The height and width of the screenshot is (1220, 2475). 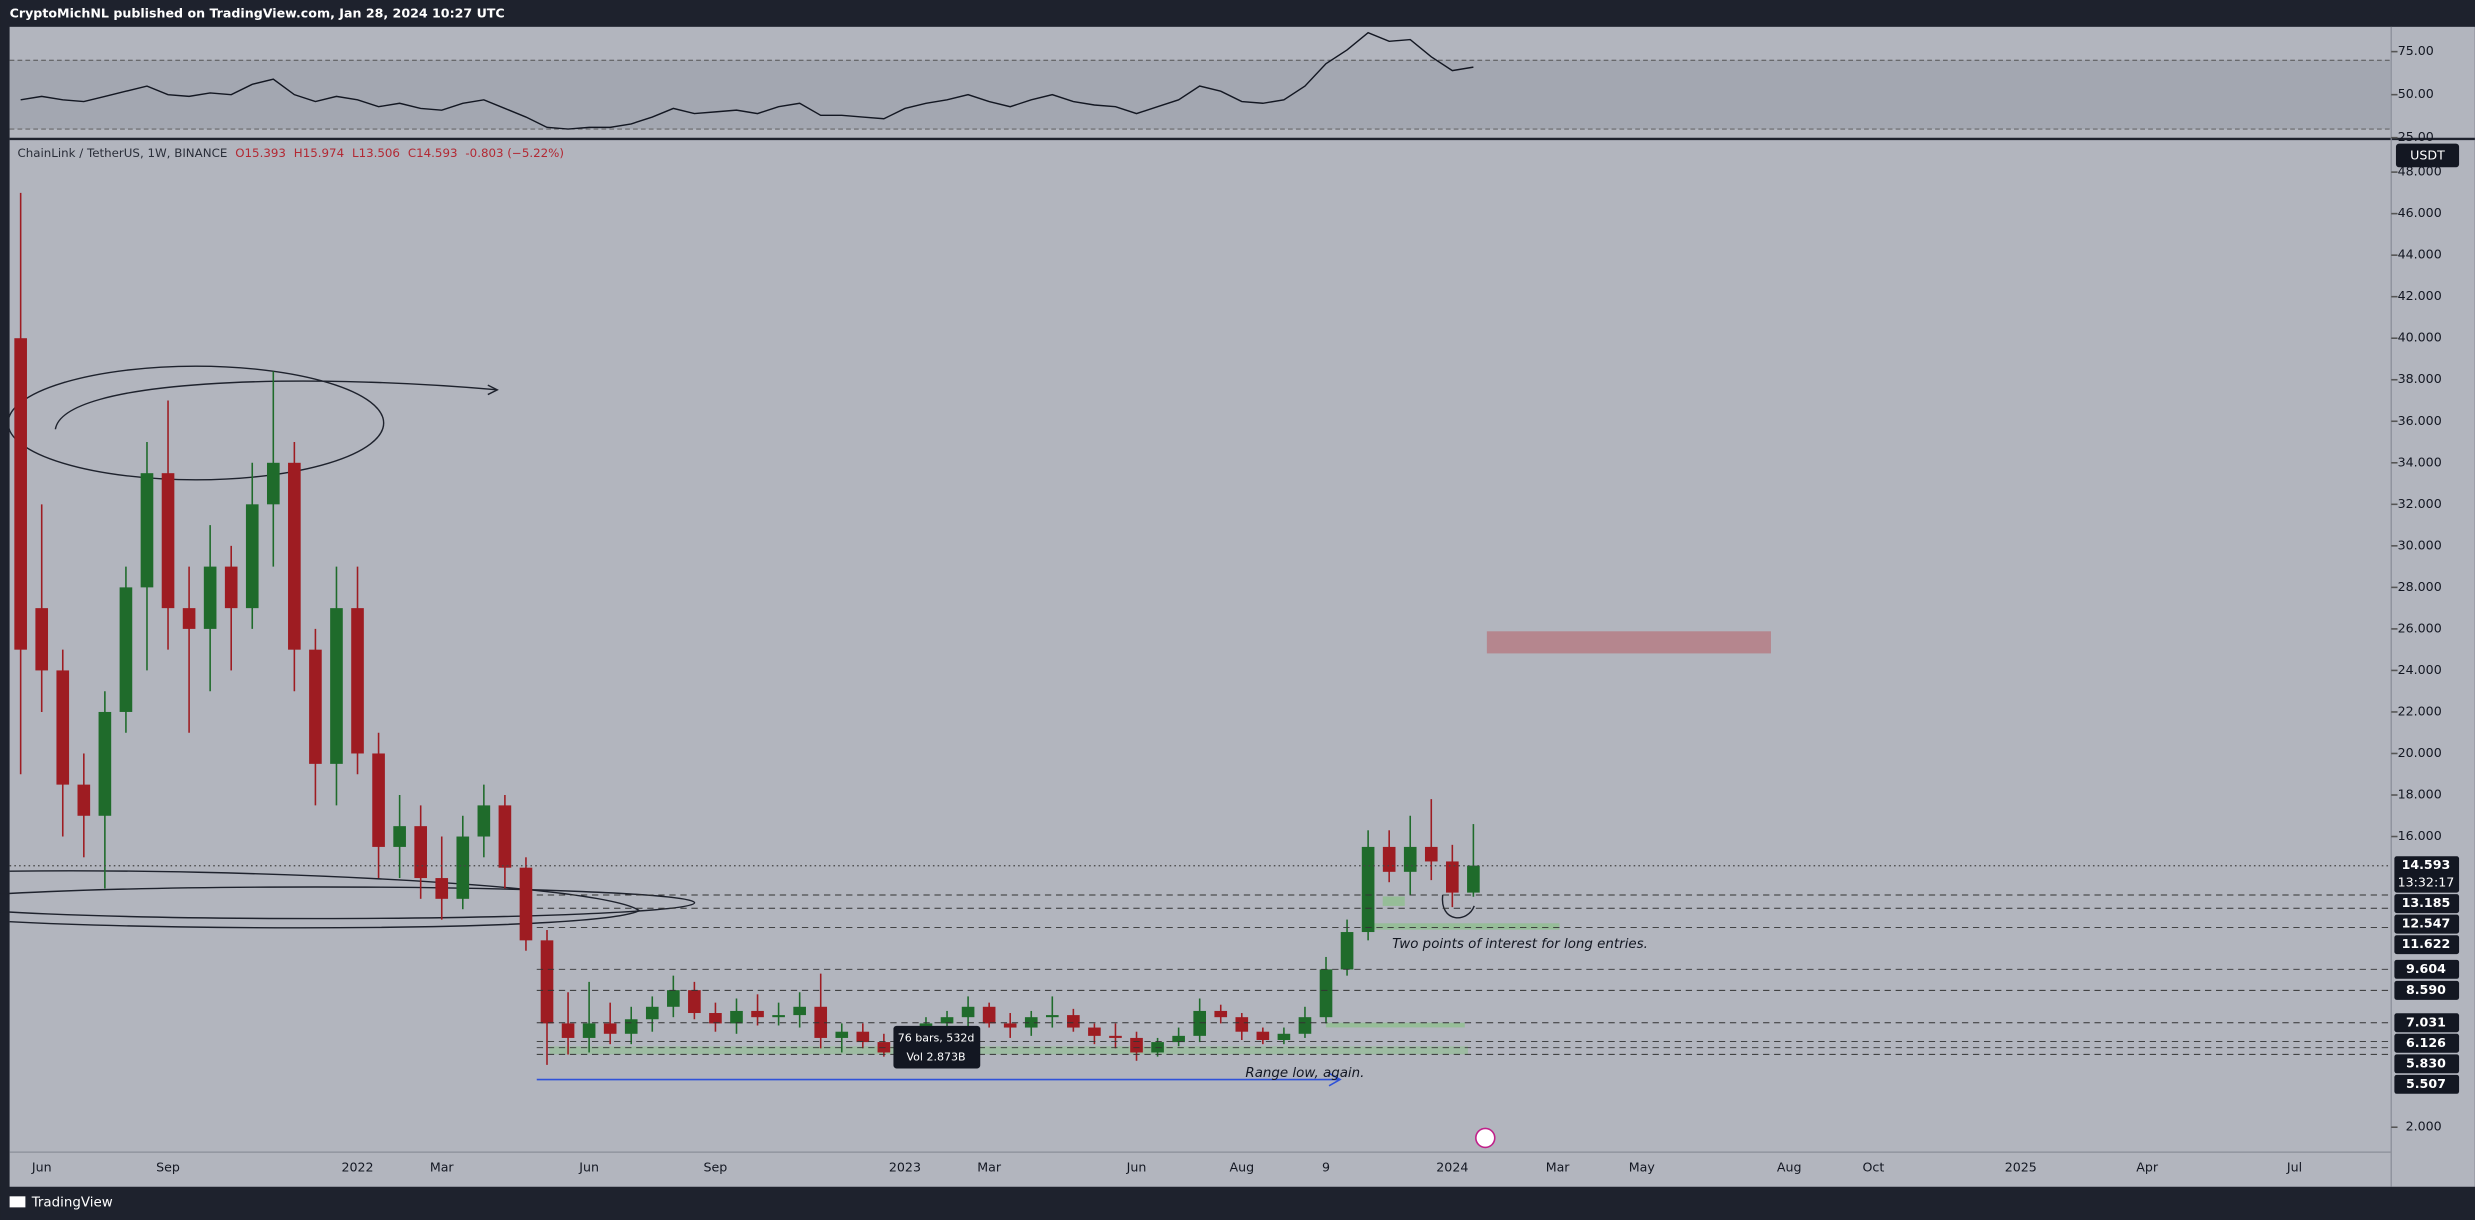 I want to click on ohlc-value: O15.393, so click(x=260, y=153).